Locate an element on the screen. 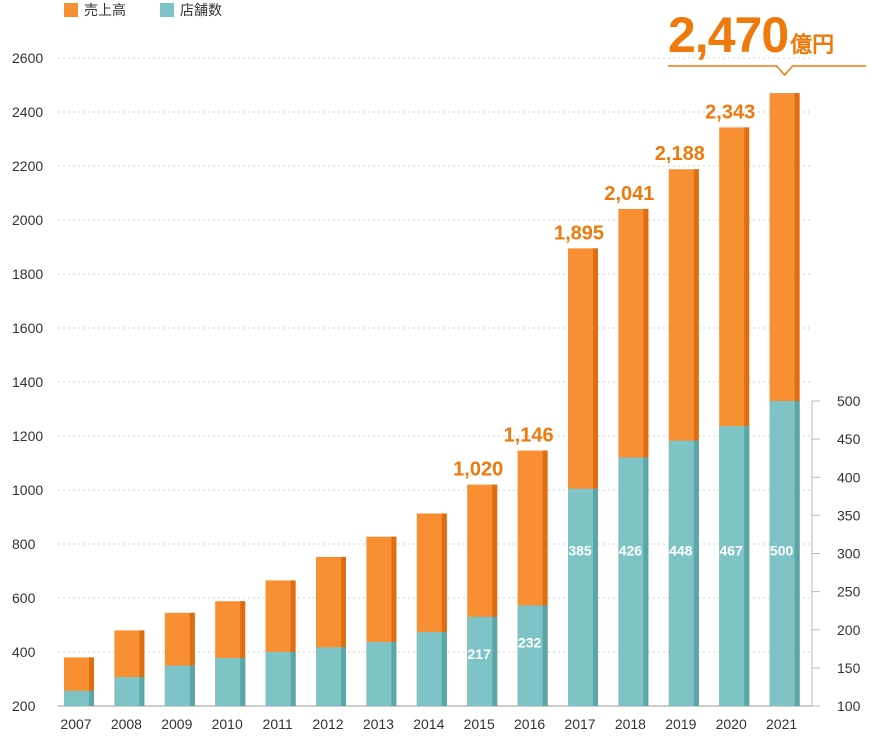 This screenshot has height=740, width=871. left-tick-label: 800 is located at coordinates (24, 544).